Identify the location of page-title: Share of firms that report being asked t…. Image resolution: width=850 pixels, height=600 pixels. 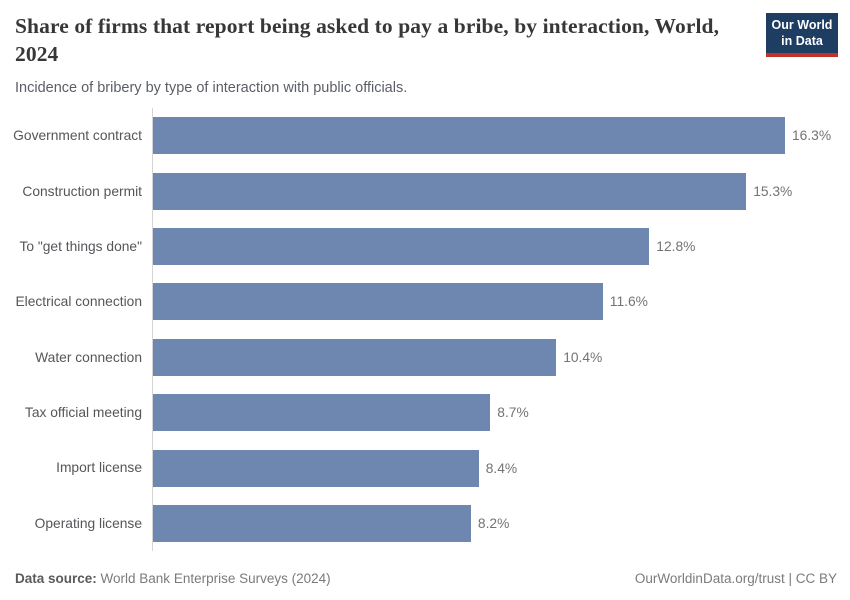
(367, 40).